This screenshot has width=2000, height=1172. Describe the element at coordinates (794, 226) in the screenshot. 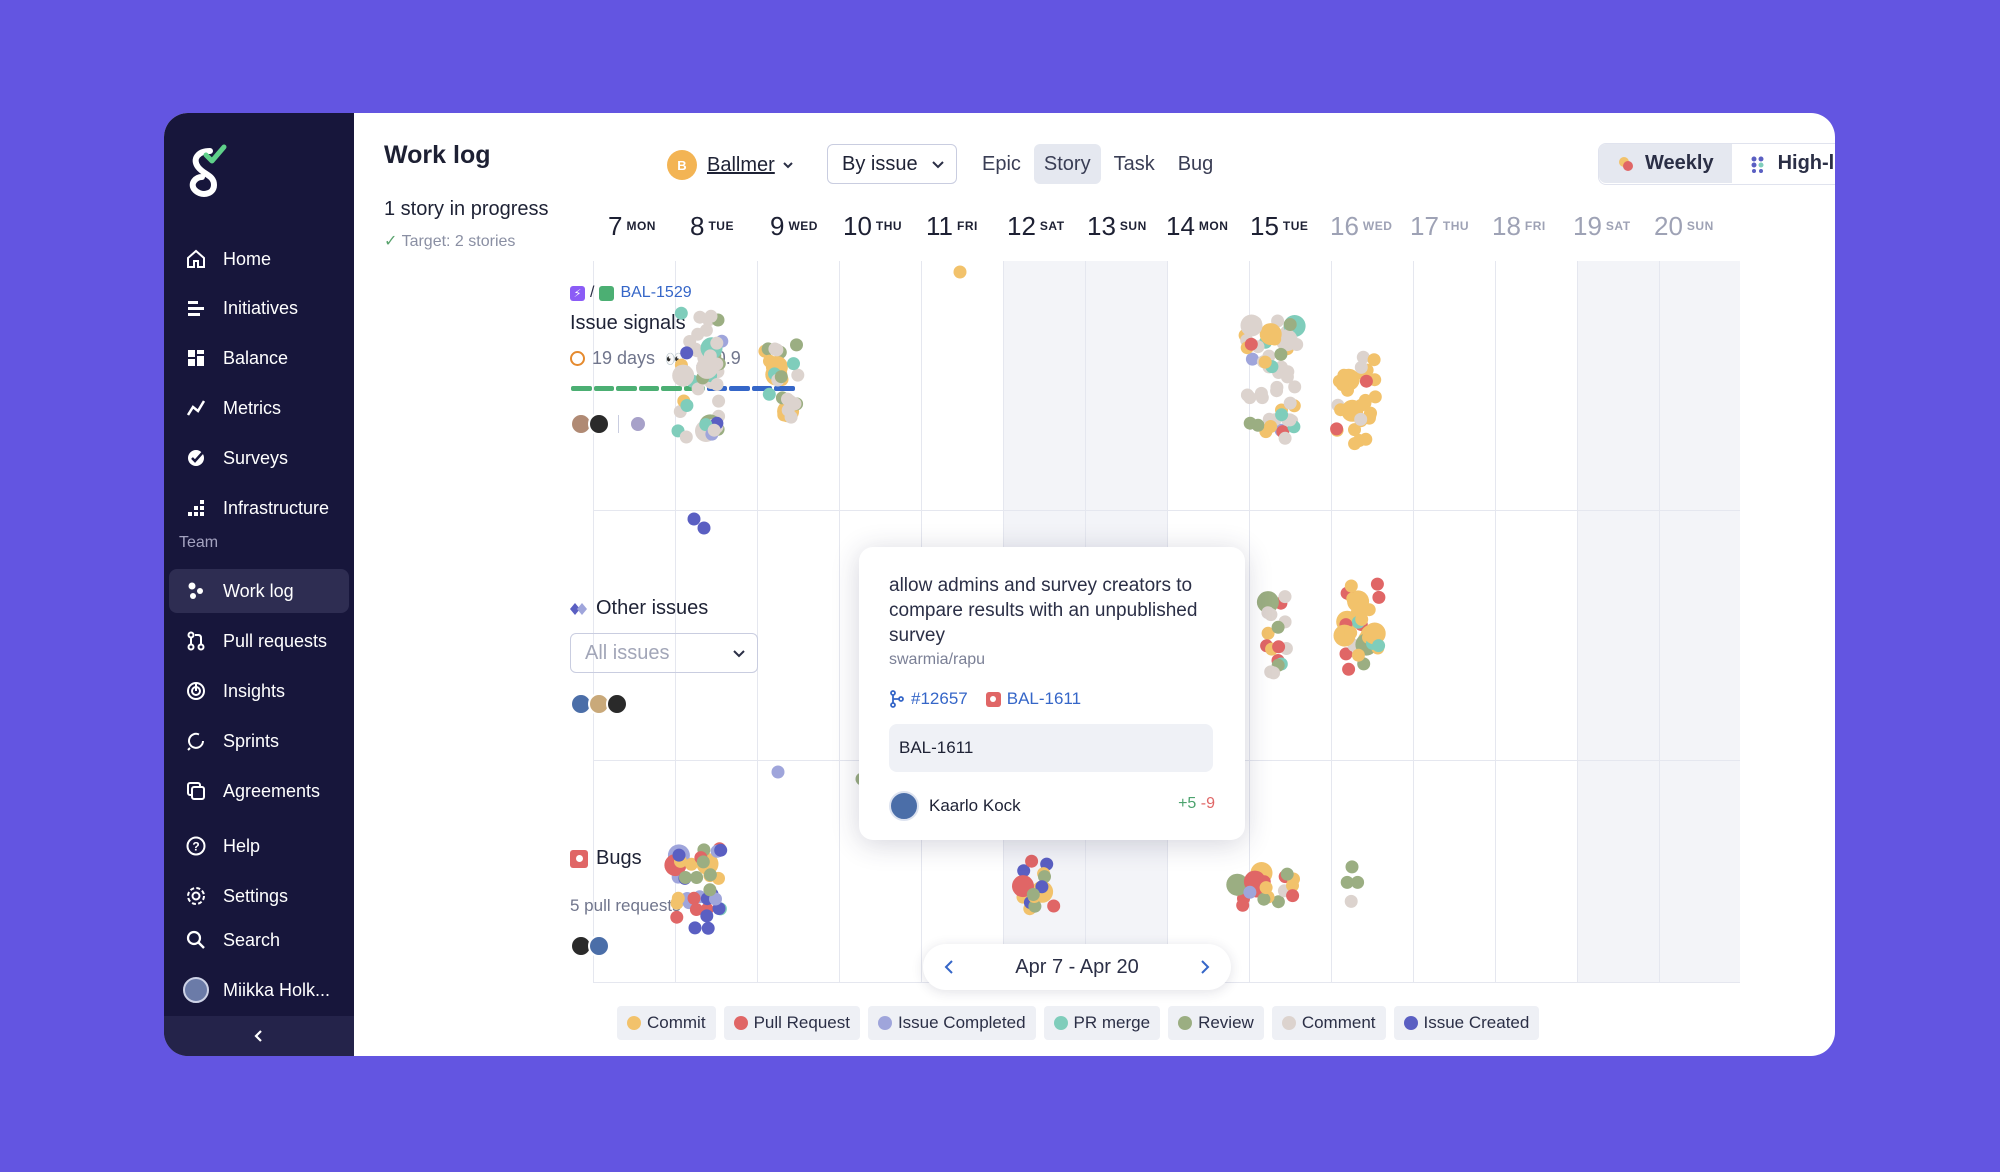

I see `day-header: 9 WED` at that location.